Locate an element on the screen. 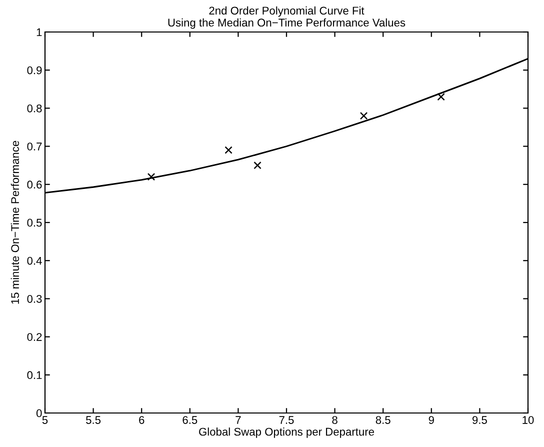  y-tick-label: 0.2 is located at coordinates (34, 337).